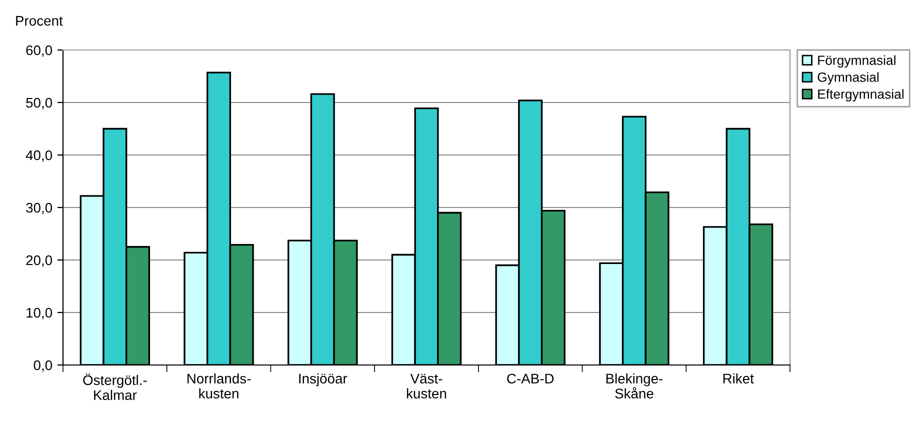  I want to click on x-tick-label: Väst- kusten, so click(426, 386).